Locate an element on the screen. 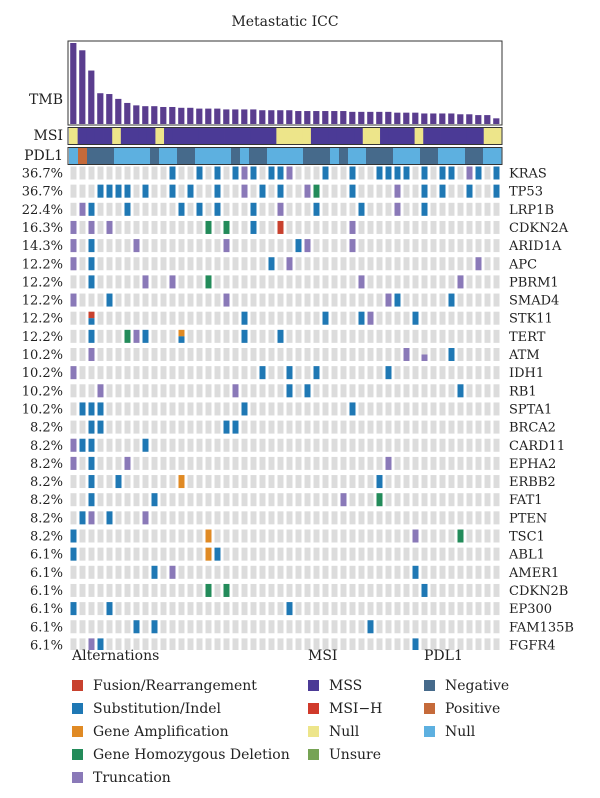 The image size is (600, 798). gene-name-label: TERT is located at coordinates (527, 337).